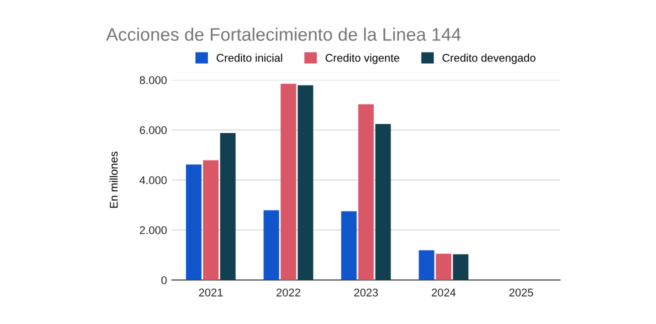 The width and height of the screenshot is (656, 324). I want to click on legend-label: Credito vigente, so click(363, 59).